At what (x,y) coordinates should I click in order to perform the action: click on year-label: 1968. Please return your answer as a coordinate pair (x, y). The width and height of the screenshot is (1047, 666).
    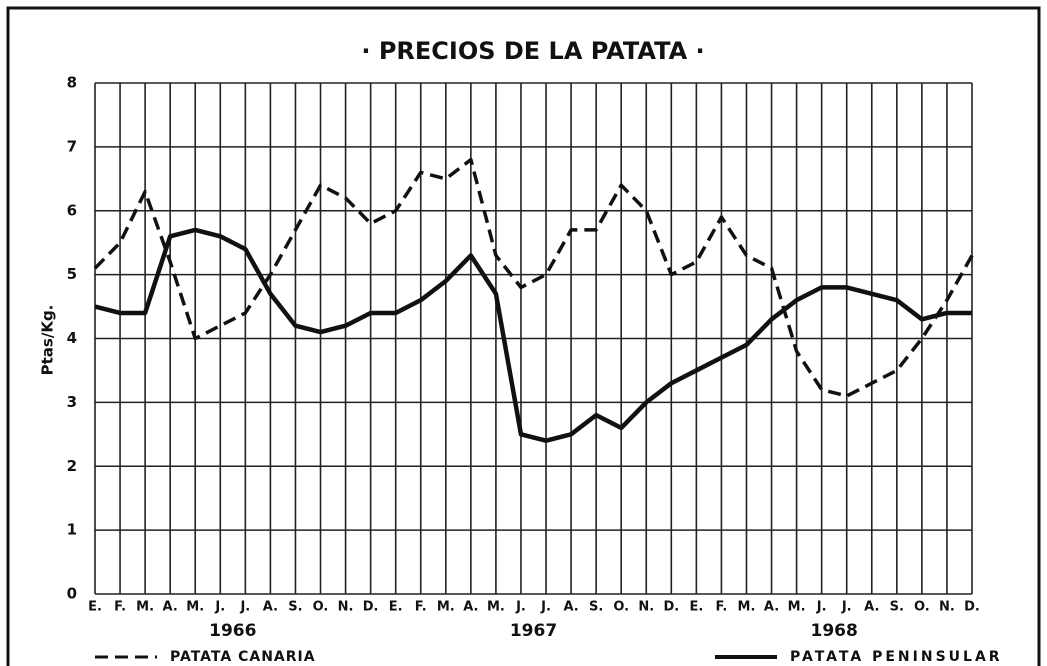
    Looking at the image, I should click on (834, 631).